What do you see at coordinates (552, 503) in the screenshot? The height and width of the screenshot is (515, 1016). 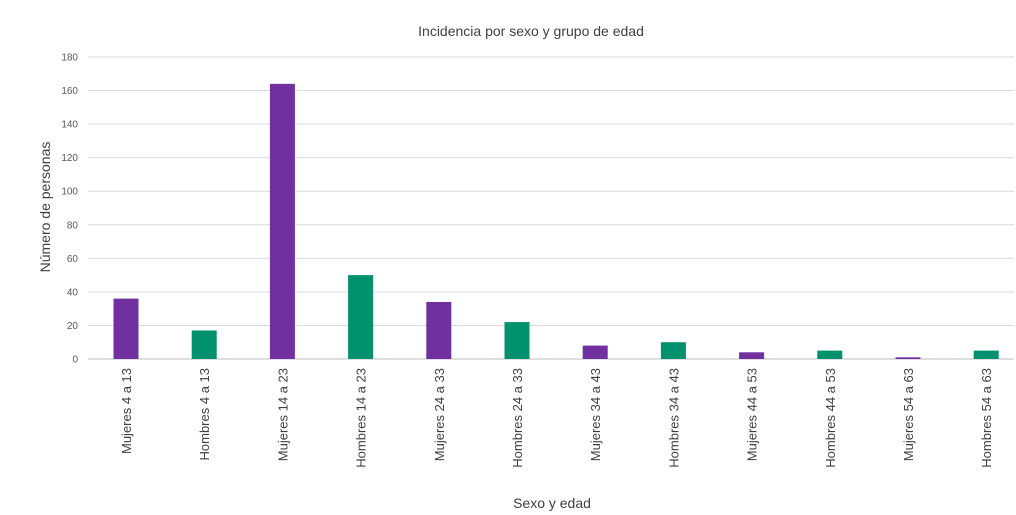 I see `x-axis-title: Sexo y edad` at bounding box center [552, 503].